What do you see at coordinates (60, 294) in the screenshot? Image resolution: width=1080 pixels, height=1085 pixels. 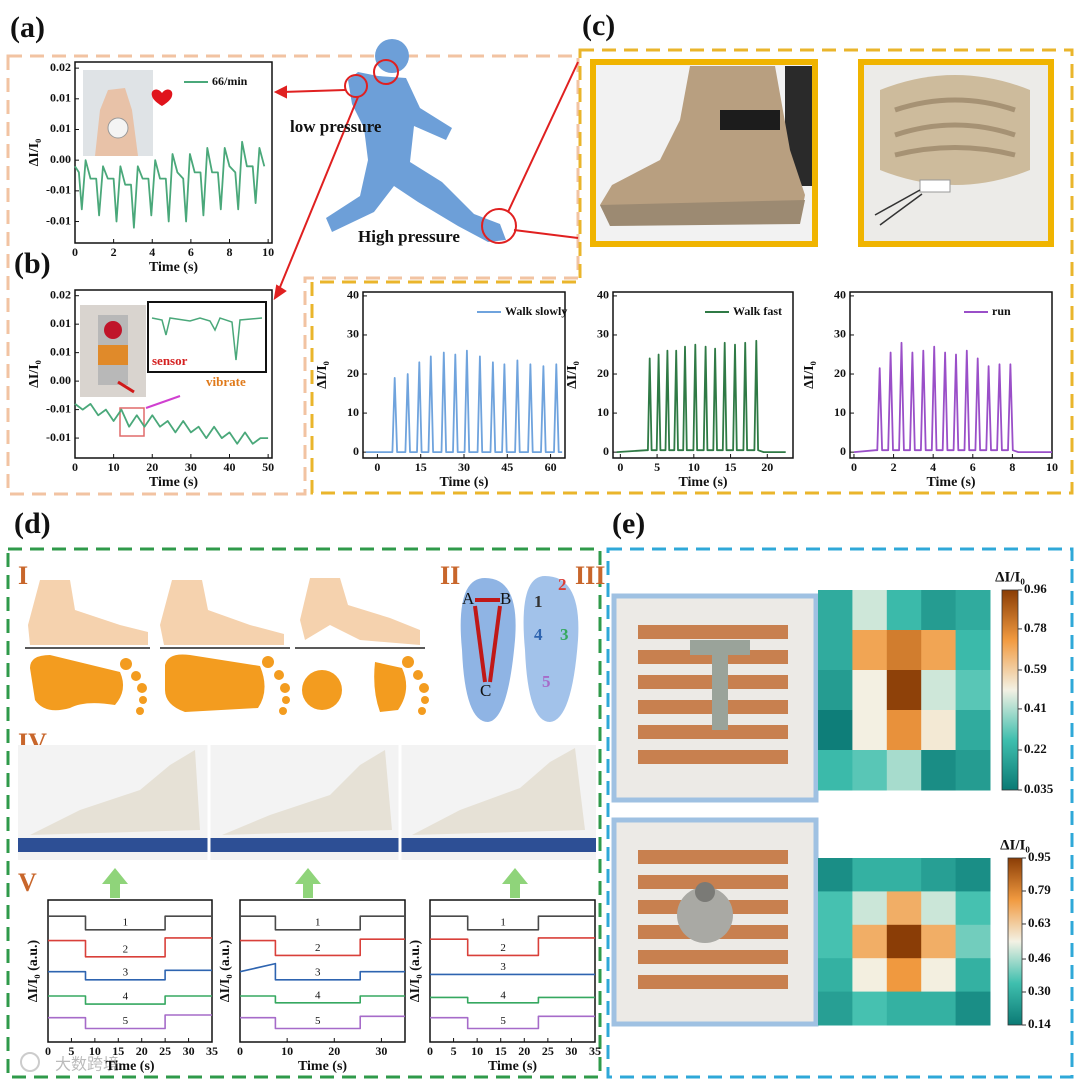 I see `y-tick-label: 0.02` at bounding box center [60, 294].